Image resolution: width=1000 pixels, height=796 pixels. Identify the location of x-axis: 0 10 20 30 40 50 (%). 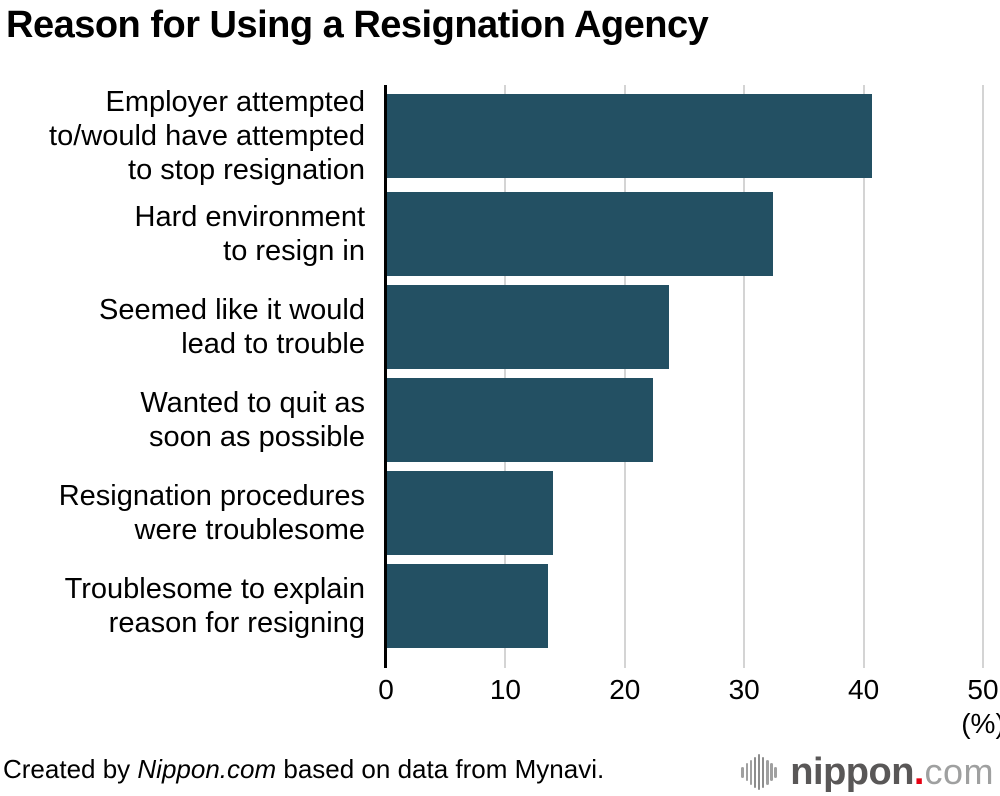
(689, 710).